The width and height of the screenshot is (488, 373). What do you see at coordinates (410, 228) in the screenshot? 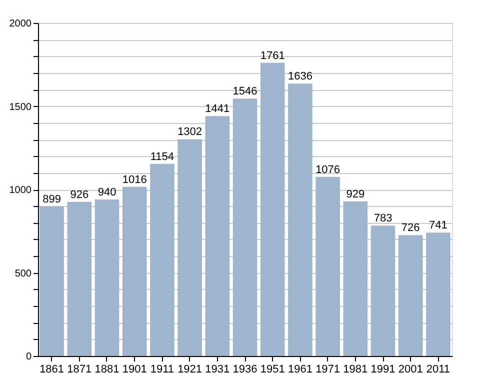
I see `data-label: 726` at bounding box center [410, 228].